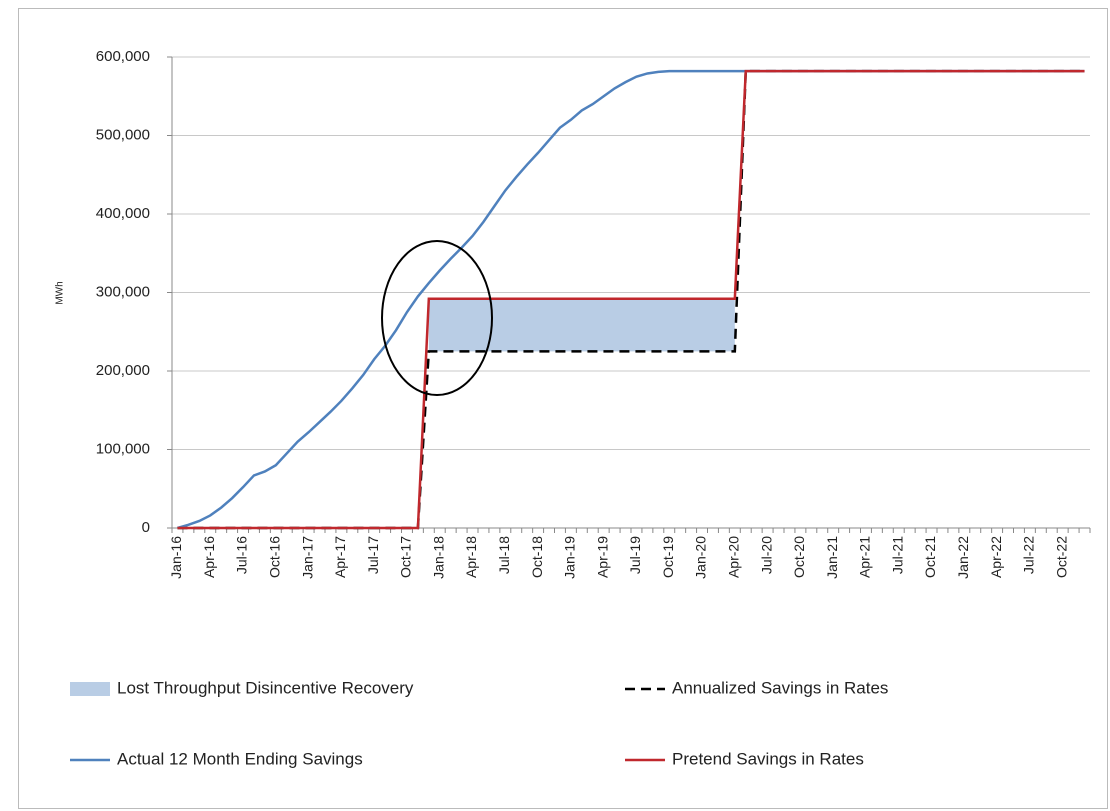  What do you see at coordinates (373, 555) in the screenshot?
I see `x-tick-label: Jul-17` at bounding box center [373, 555].